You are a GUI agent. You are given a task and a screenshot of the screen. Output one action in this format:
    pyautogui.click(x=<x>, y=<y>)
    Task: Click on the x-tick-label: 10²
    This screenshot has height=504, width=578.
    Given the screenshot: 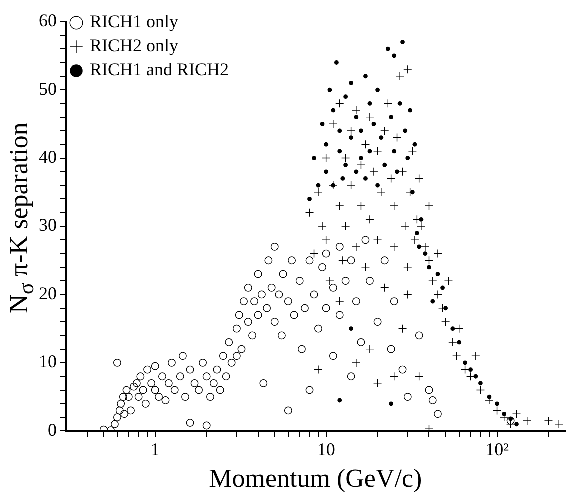 What is the action you would take?
    pyautogui.click(x=497, y=450)
    